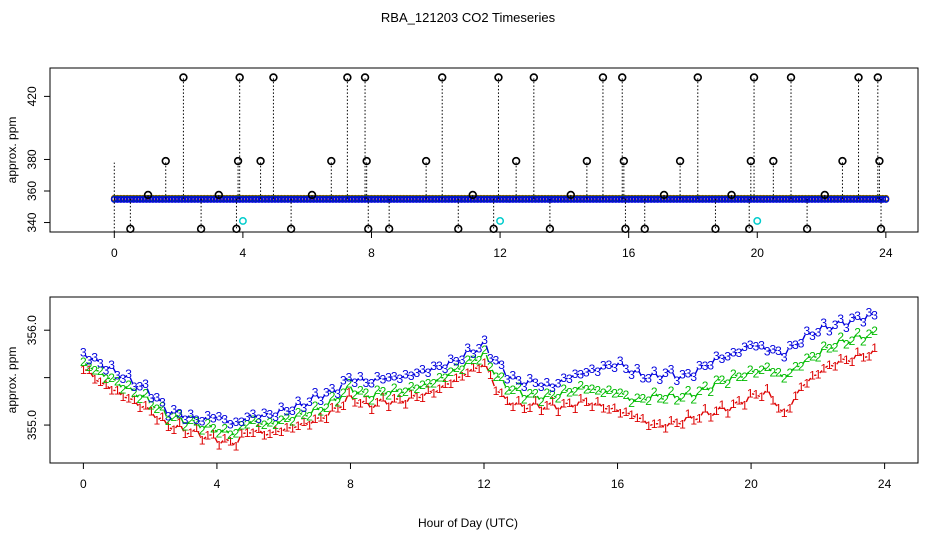  I want to click on x-tick-label-bottom: 4, so click(217, 484).